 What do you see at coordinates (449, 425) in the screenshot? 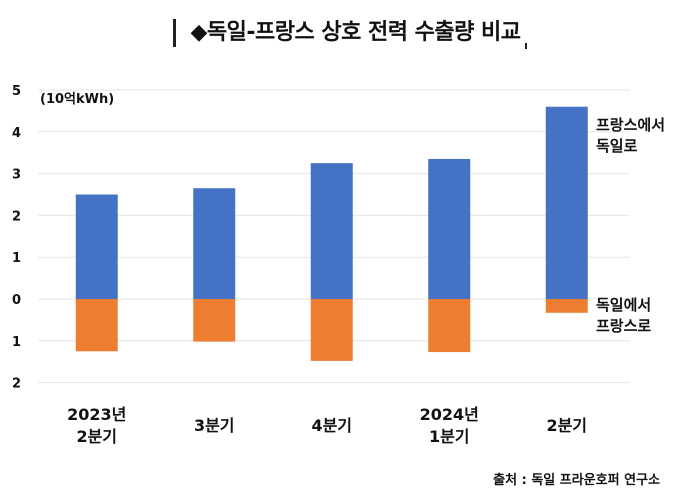
I see `x-tick-label: 2024년 1분기` at bounding box center [449, 425].